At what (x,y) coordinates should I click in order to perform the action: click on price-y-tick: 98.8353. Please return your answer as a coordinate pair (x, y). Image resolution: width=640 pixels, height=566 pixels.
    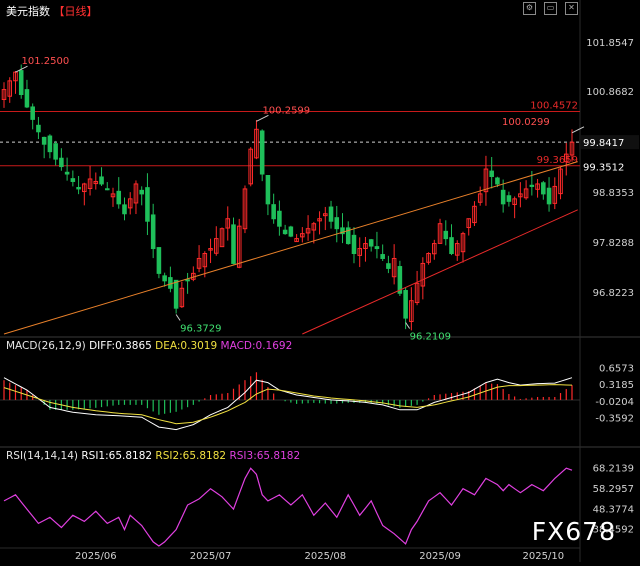
    Looking at the image, I should click on (613, 193).